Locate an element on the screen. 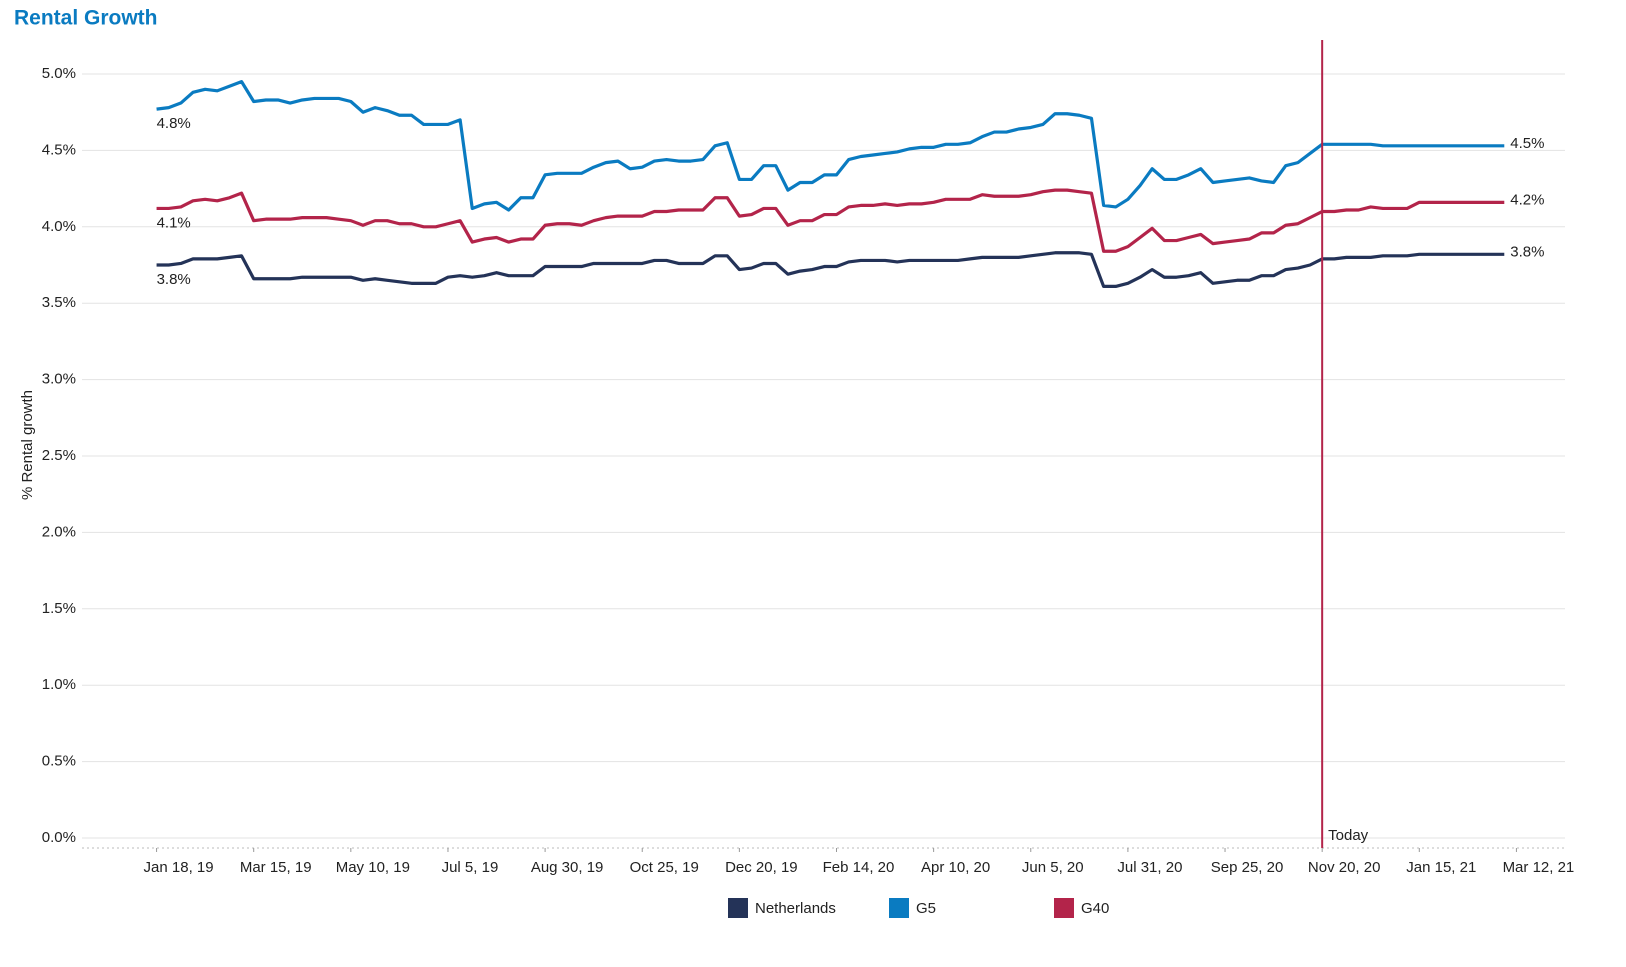 Image resolution: width=1626 pixels, height=967 pixels. data-label: 4.8% is located at coordinates (174, 123).